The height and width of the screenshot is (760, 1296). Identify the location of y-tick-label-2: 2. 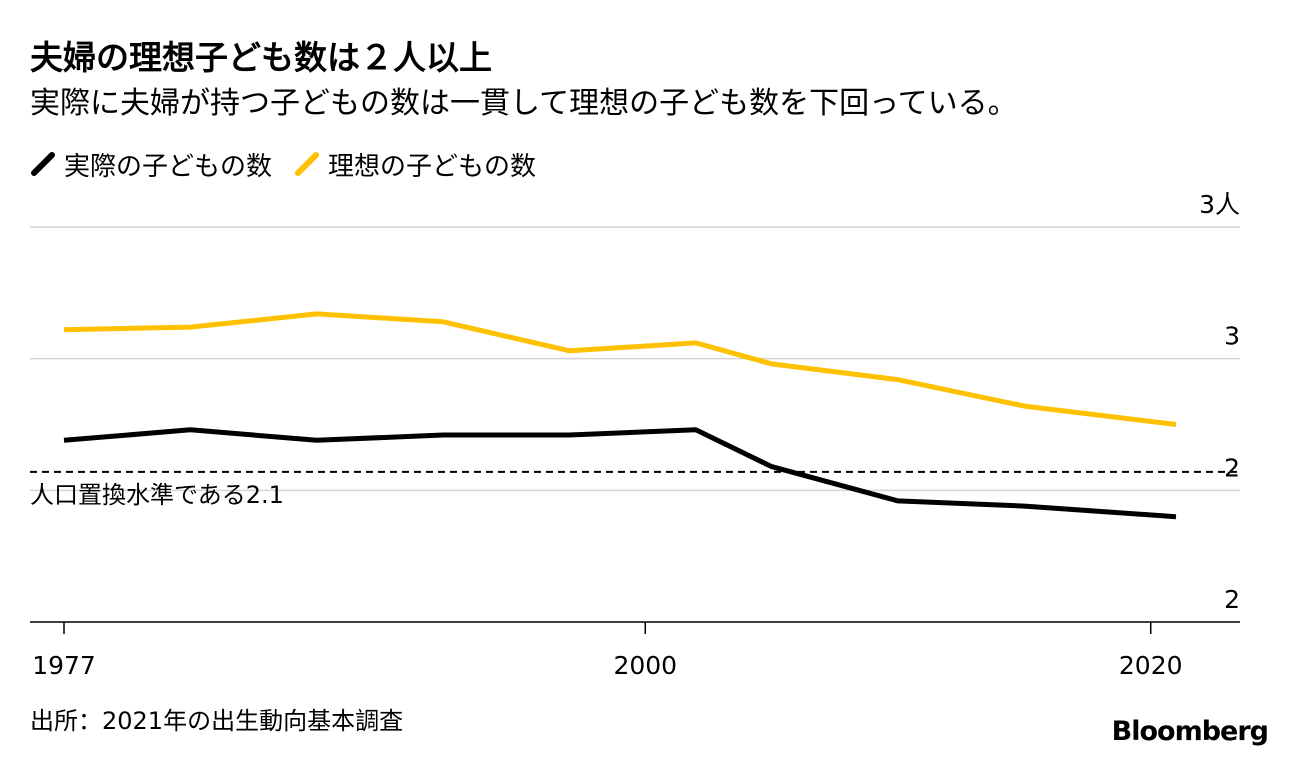
(1232, 467).